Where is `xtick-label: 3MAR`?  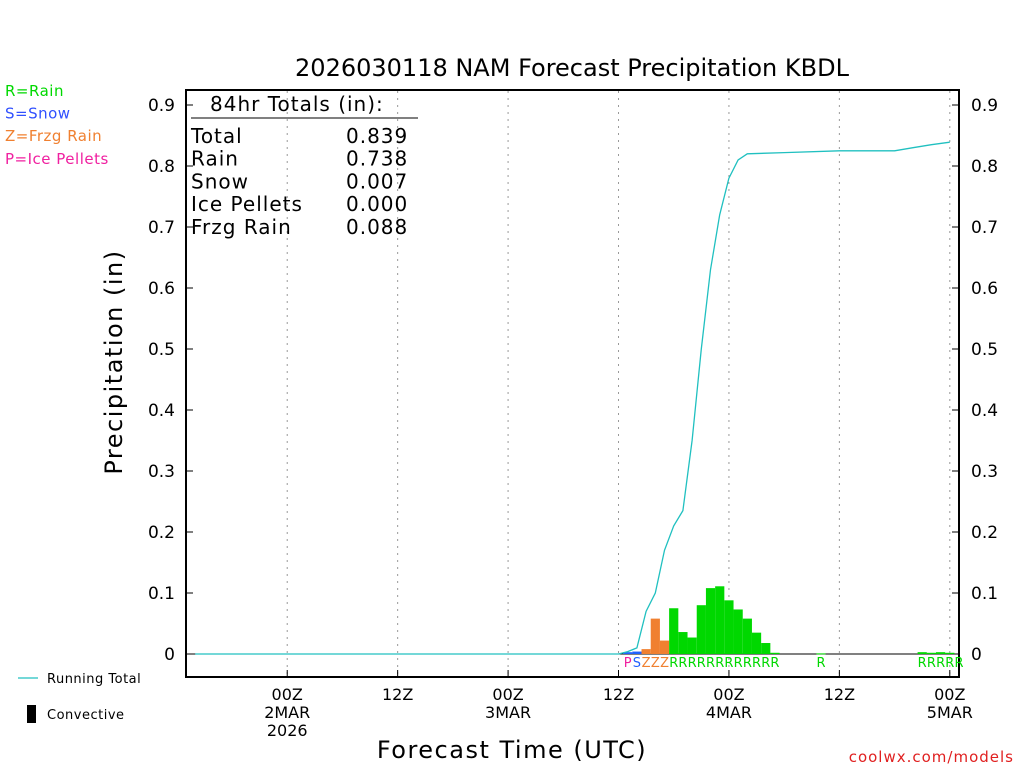 xtick-label: 3MAR is located at coordinates (508, 712).